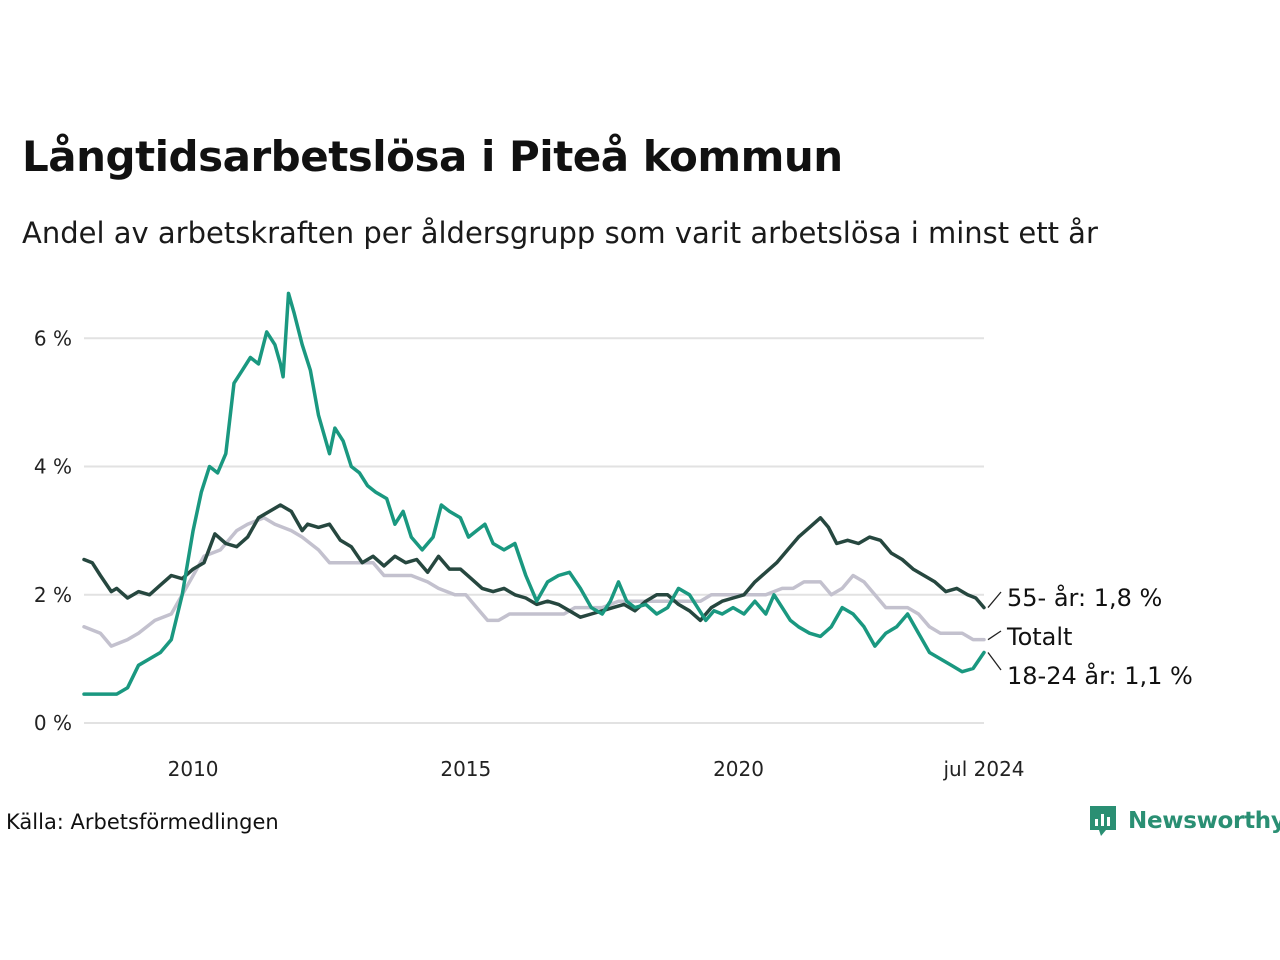 This screenshot has height=960, width=1280. I want to click on label-connector-total, so click(994, 635).